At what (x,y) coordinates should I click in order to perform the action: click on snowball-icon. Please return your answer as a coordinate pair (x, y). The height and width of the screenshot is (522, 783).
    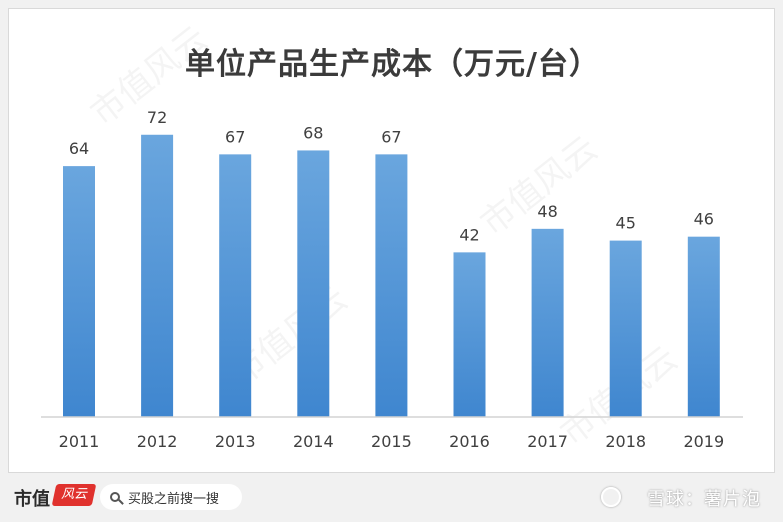
    Looking at the image, I should click on (611, 497).